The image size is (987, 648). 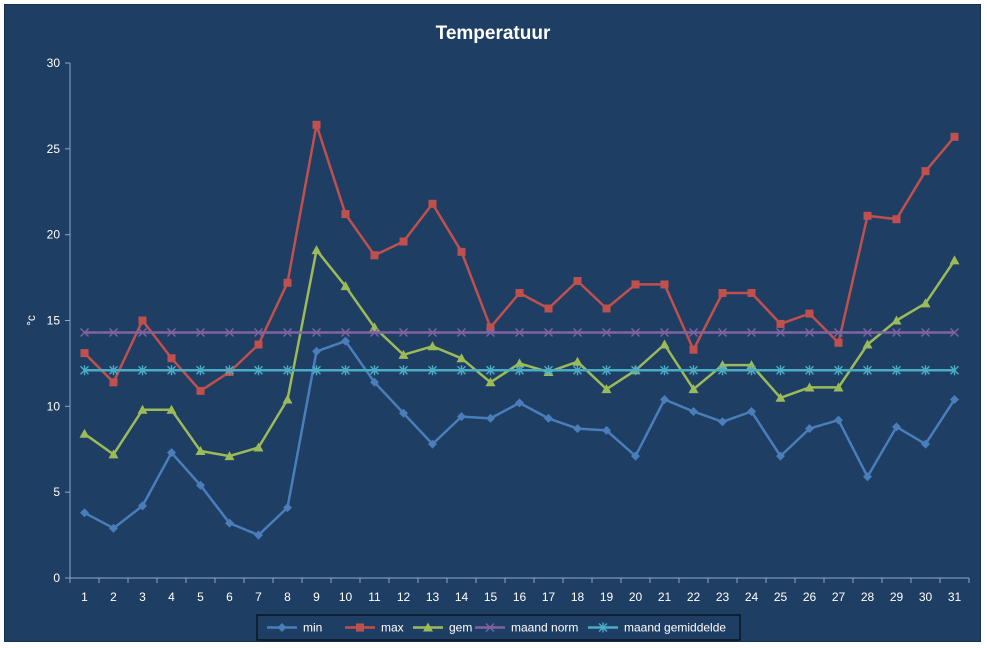 What do you see at coordinates (839, 597) in the screenshot?
I see `x-tick-label: 27` at bounding box center [839, 597].